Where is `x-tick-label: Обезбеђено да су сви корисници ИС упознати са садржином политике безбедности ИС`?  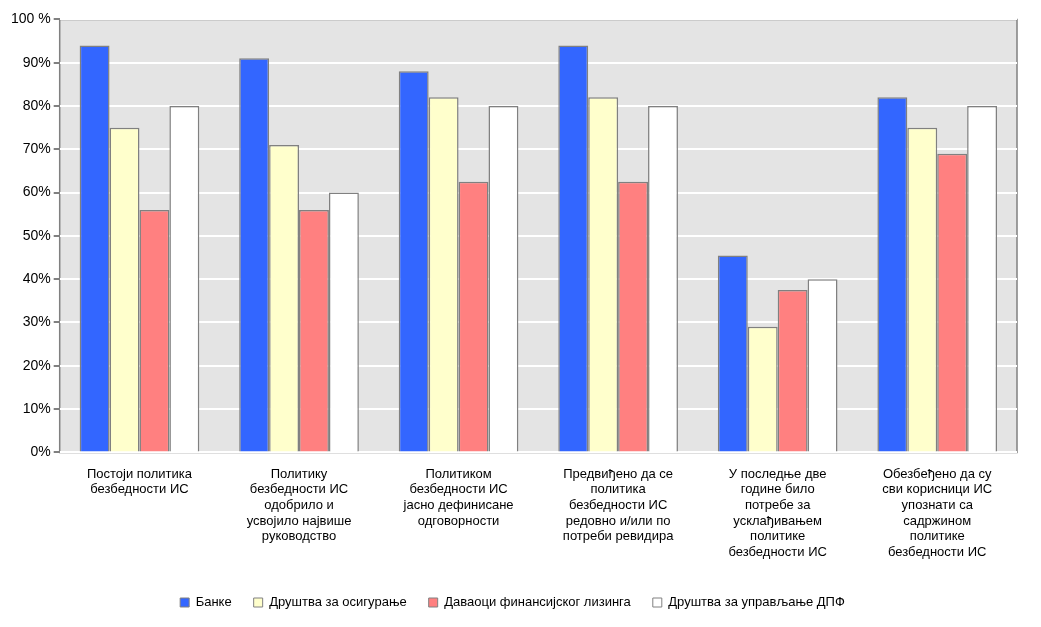
x-tick-label: Обезбеђено да су сви корисници ИС упознати са садржином политике безбедности ИС is located at coordinates (937, 512).